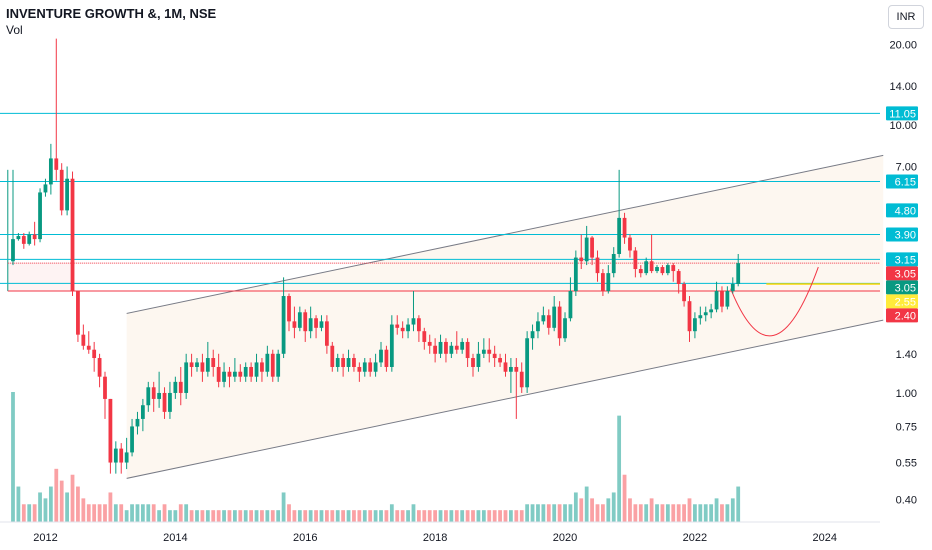 This screenshot has width=932, height=550. Describe the element at coordinates (774, 301) in the screenshot. I see `cup-curve` at that location.